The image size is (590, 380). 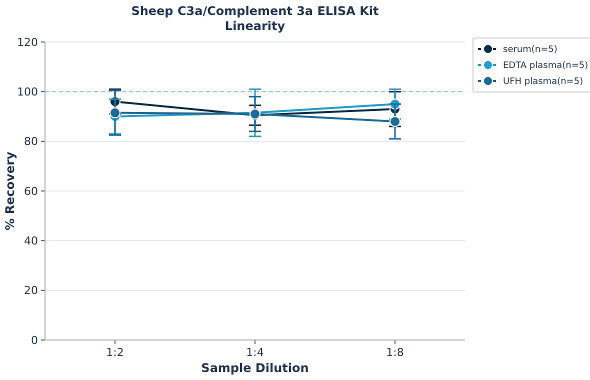 I want to click on y-tick-label: 80, so click(x=31, y=141).